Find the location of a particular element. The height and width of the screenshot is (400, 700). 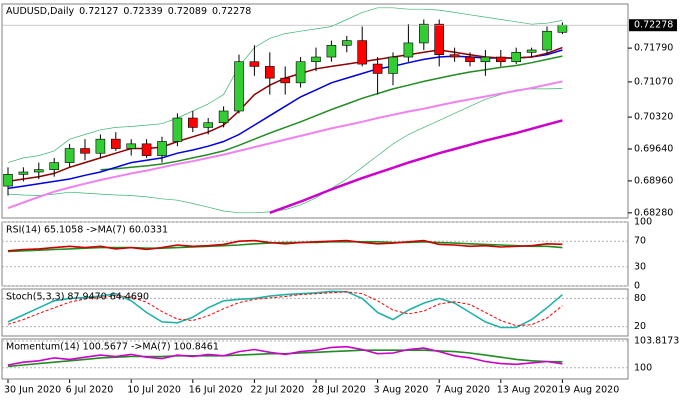

chart-header: AUDUSD,Daily 0.72127 0.72339 0.72089 0.72278 is located at coordinates (128, 11).